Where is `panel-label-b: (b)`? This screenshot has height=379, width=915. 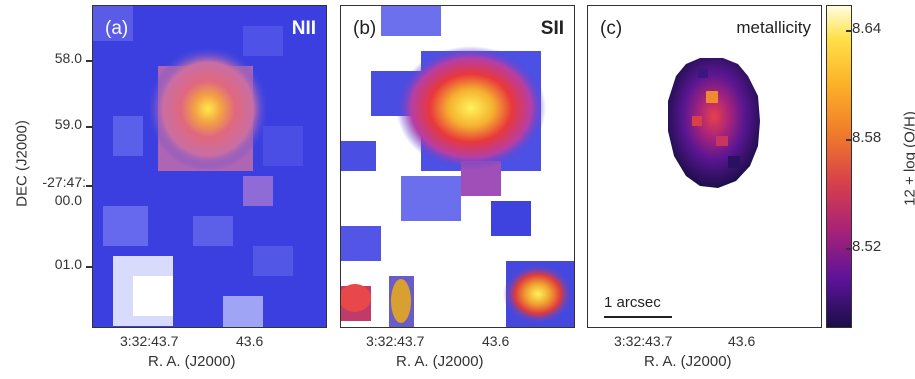
panel-label-b: (b) is located at coordinates (365, 28).